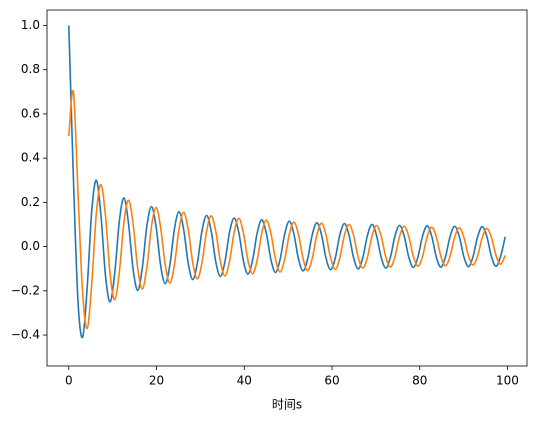  I want to click on y-tick-label: 0.2, so click(30, 202).